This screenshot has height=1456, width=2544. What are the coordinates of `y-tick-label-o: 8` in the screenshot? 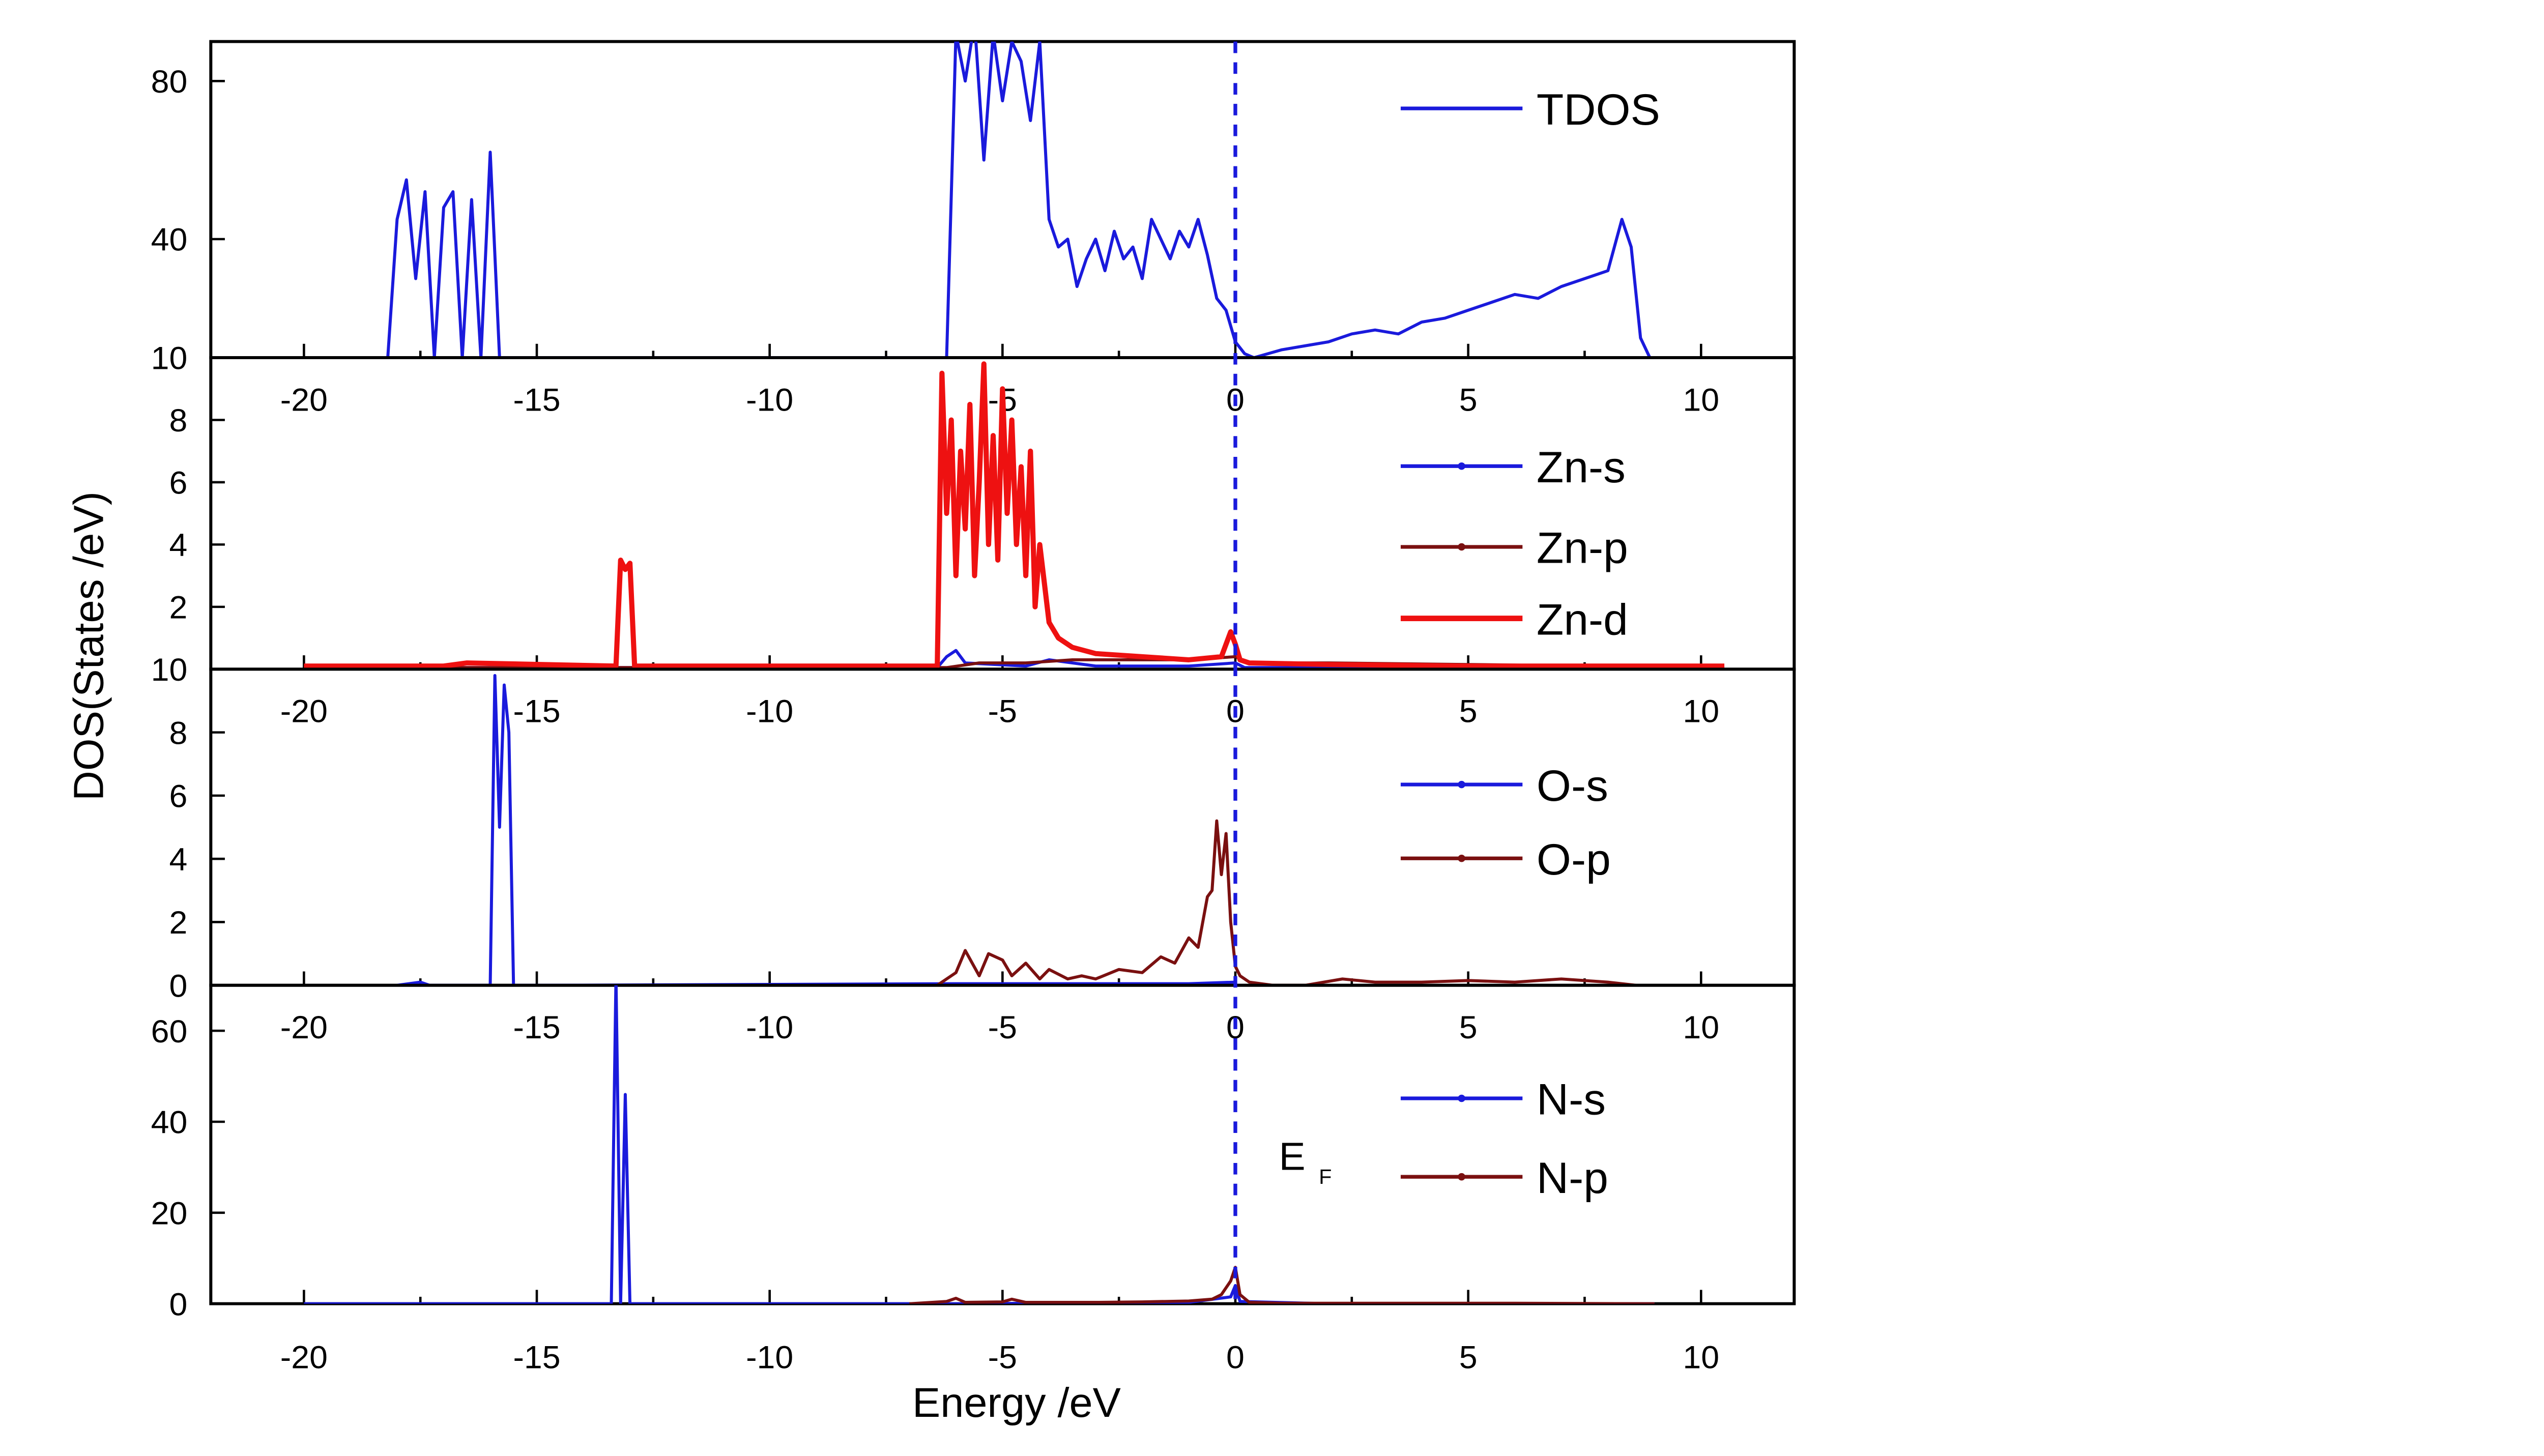 It's located at (178, 733).